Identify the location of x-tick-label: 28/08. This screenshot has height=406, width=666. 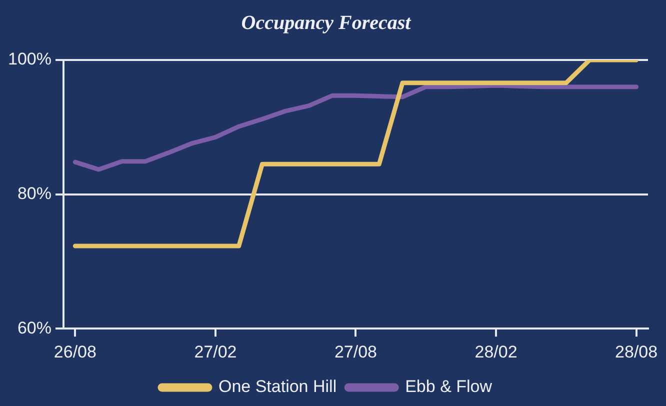
(636, 352).